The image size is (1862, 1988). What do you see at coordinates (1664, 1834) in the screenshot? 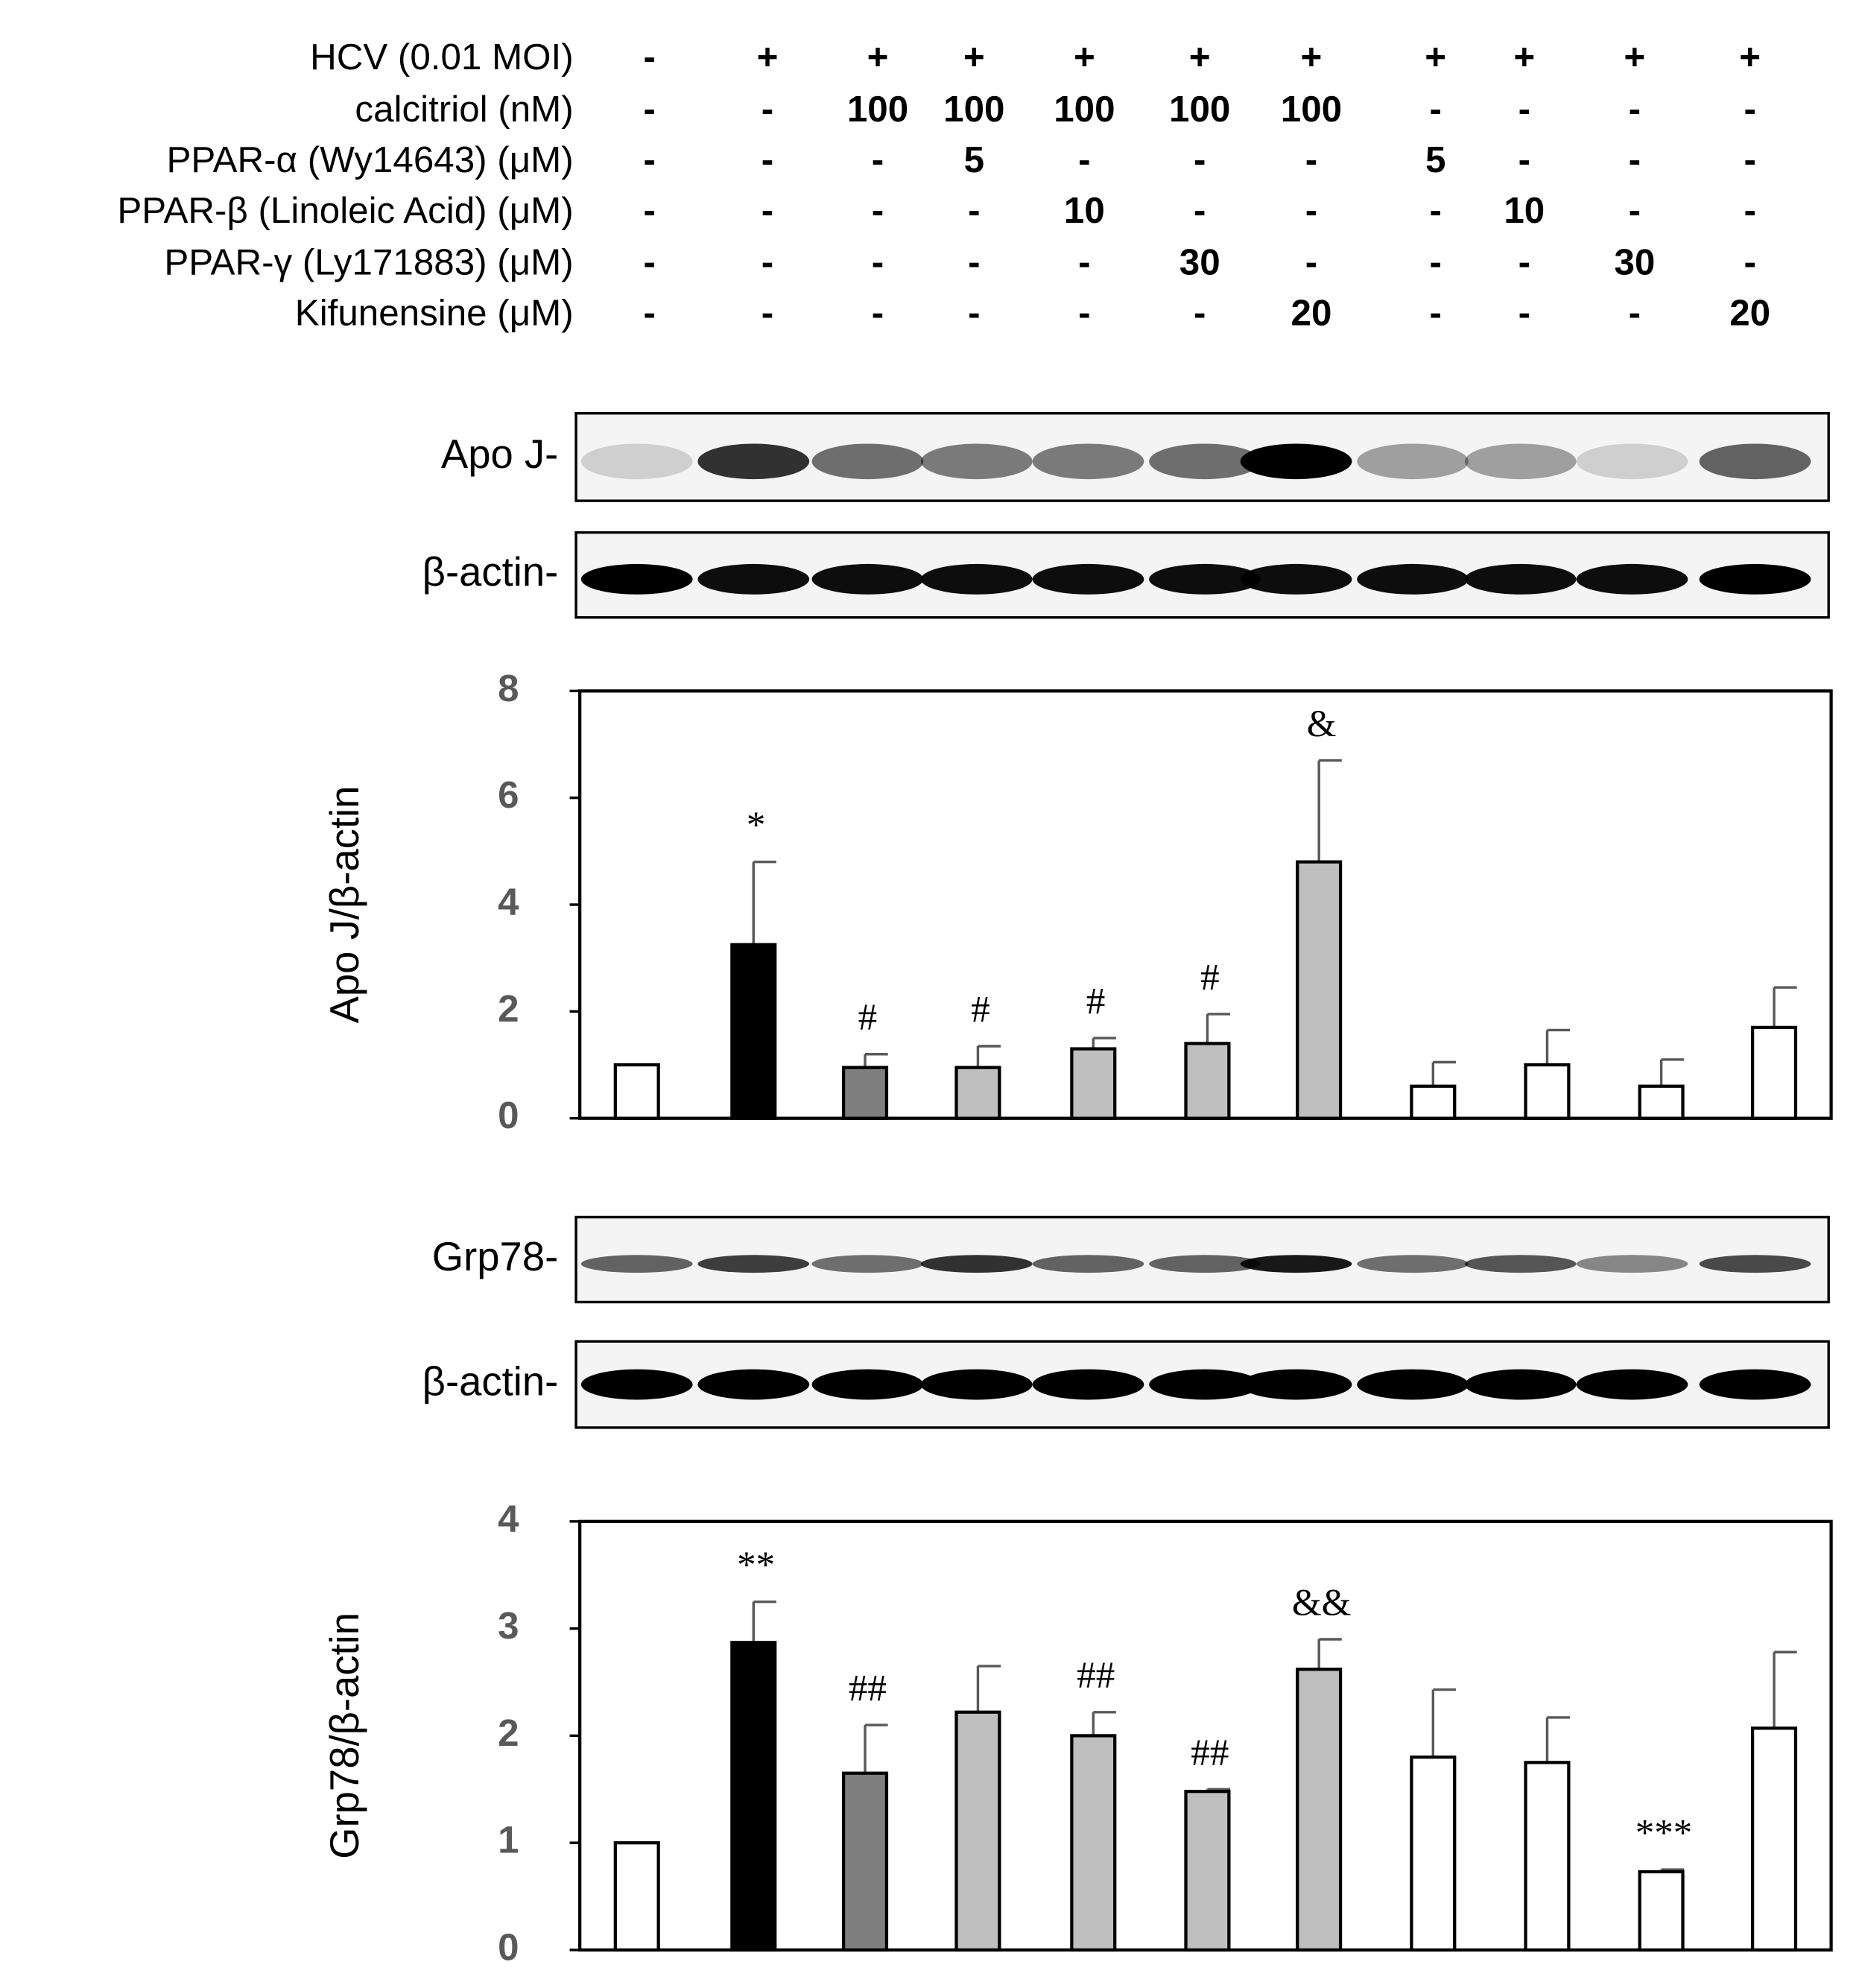
I see `significance-mark: ***` at bounding box center [1664, 1834].